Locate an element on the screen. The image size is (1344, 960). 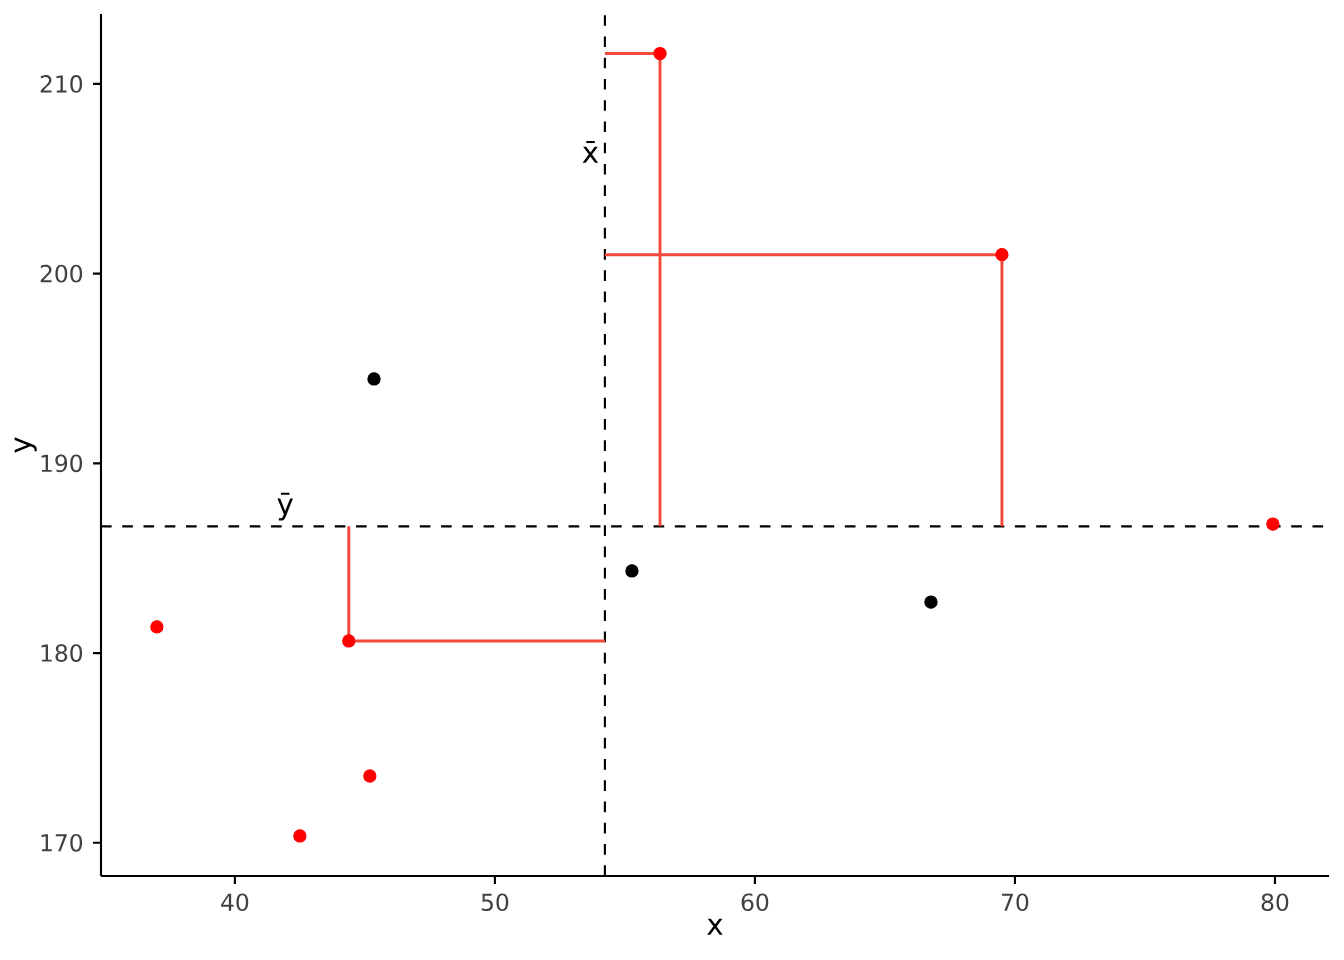
y-tick-label: 180 is located at coordinates (62, 653).